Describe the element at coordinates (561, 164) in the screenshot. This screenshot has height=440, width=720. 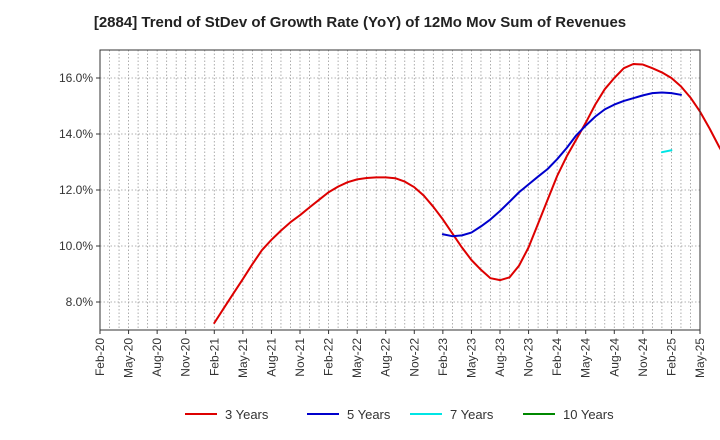
I see `series-line-5-years` at that location.